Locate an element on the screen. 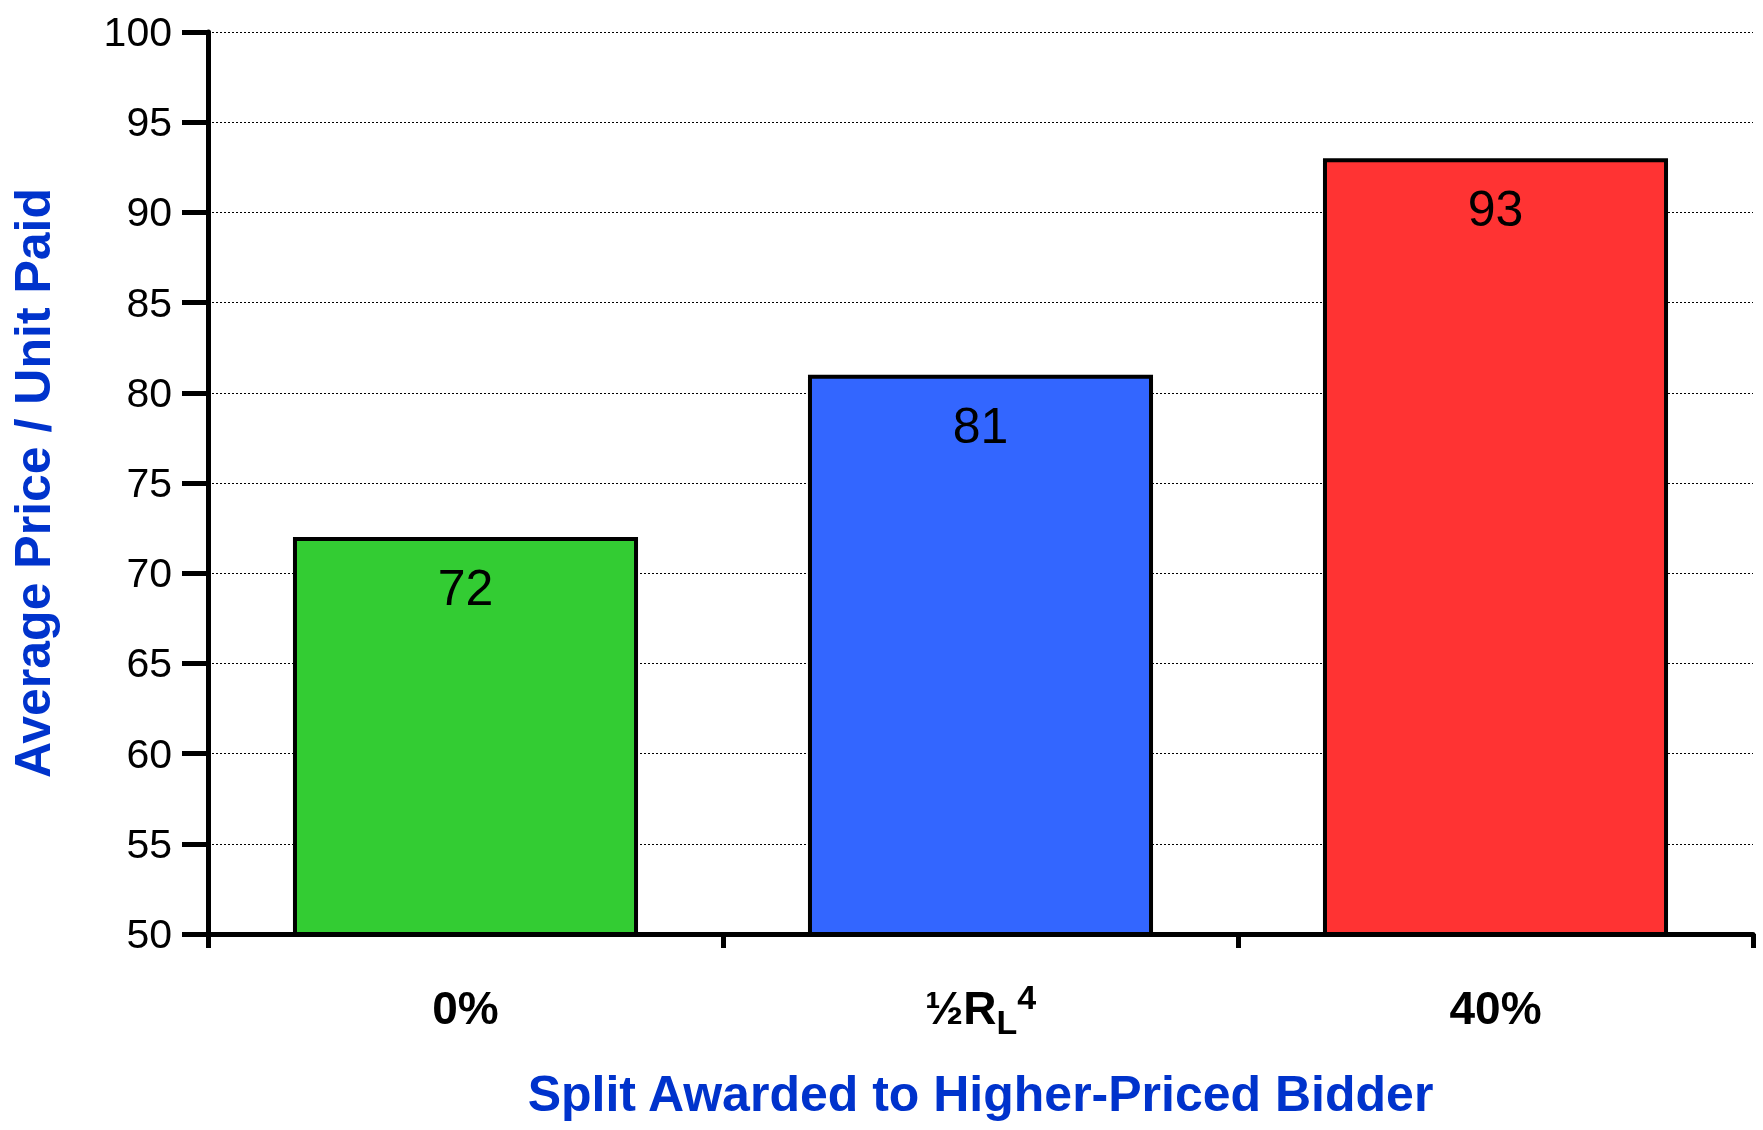 The height and width of the screenshot is (1130, 1763). y-tick-label: 65 is located at coordinates (149, 663).